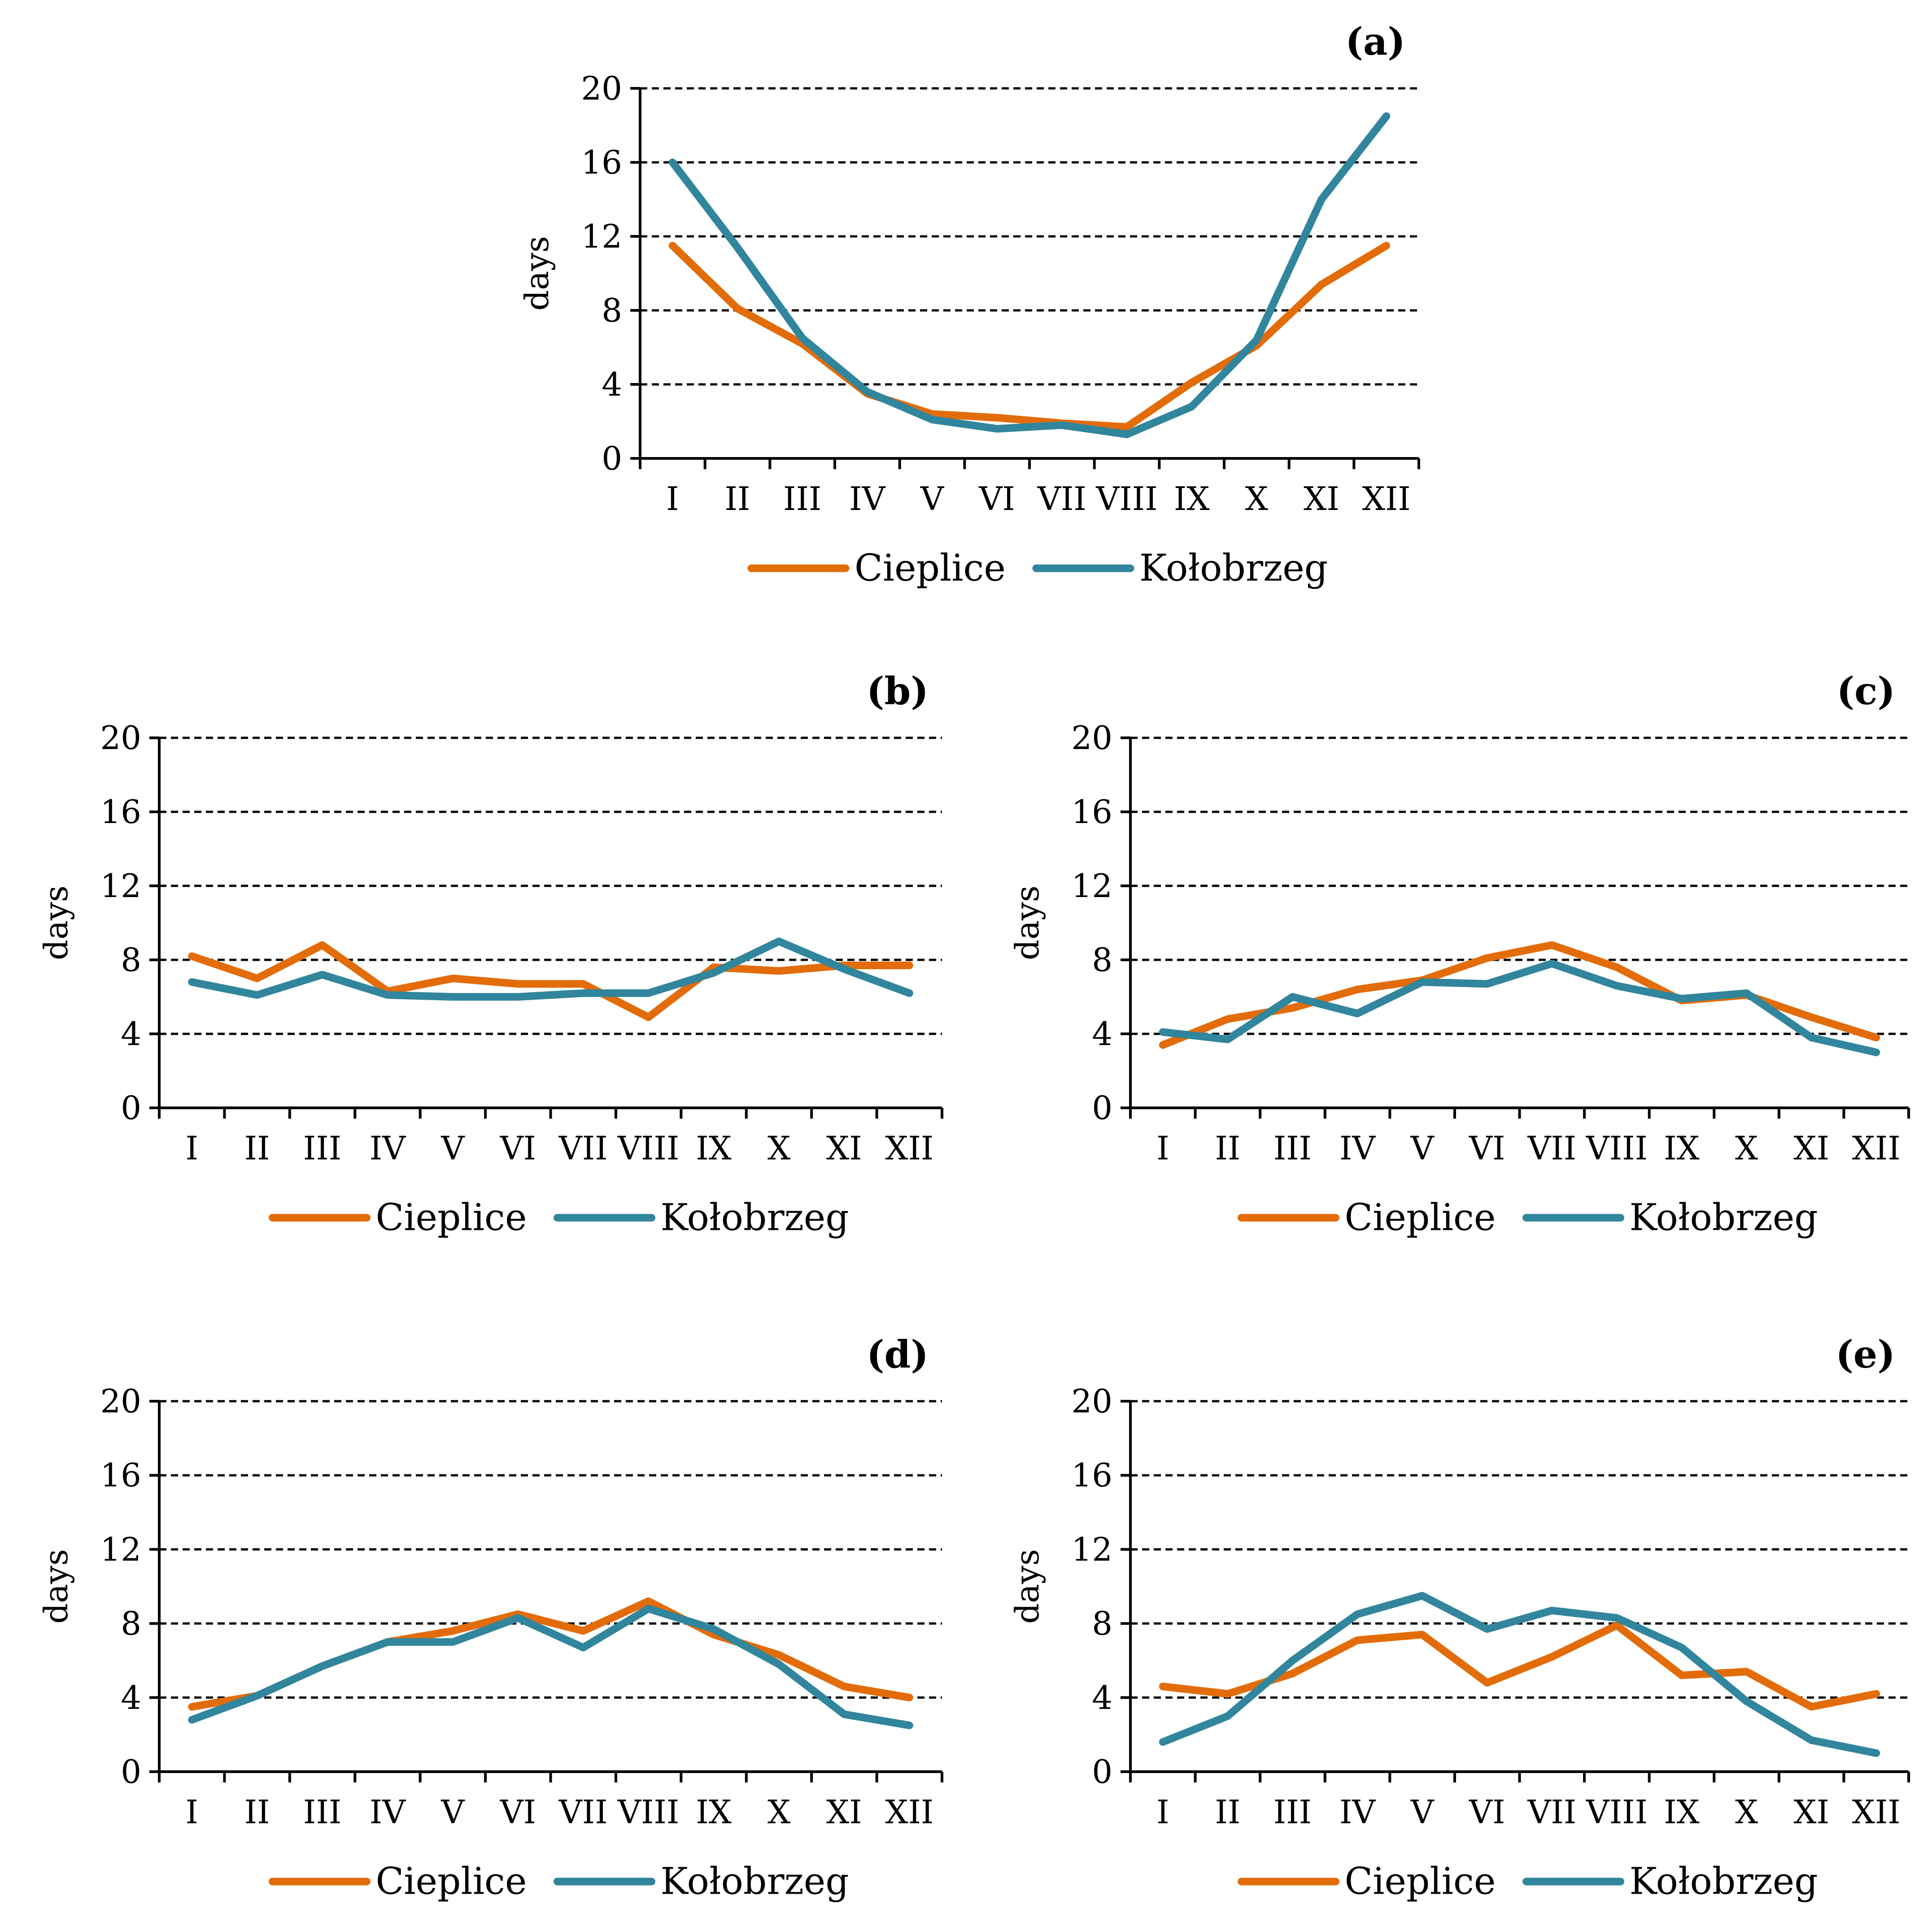  What do you see at coordinates (1865, 1354) in the screenshot?
I see `panel-letter: (e)` at bounding box center [1865, 1354].